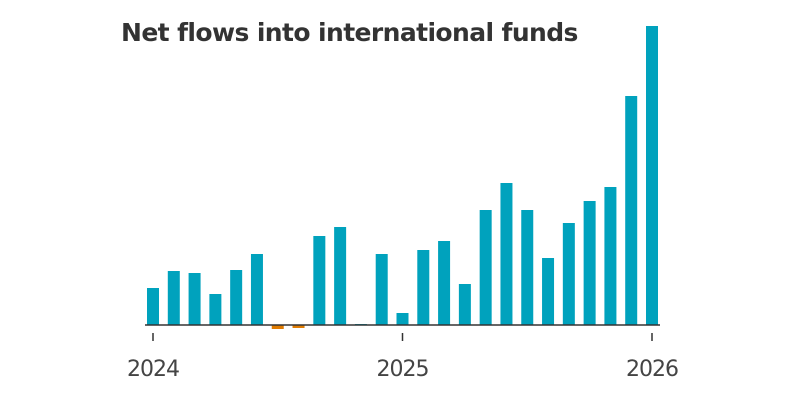 This screenshot has height=400, width=800. I want to click on x-tick-label: 2025, so click(403, 369).